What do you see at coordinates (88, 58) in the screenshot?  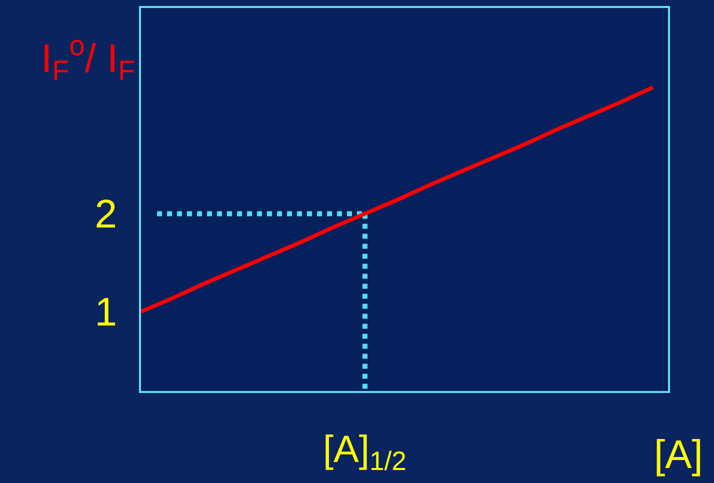 I see `y-axis-title: I$_{F}$$^{o}$/ I$_{F}$` at bounding box center [88, 58].